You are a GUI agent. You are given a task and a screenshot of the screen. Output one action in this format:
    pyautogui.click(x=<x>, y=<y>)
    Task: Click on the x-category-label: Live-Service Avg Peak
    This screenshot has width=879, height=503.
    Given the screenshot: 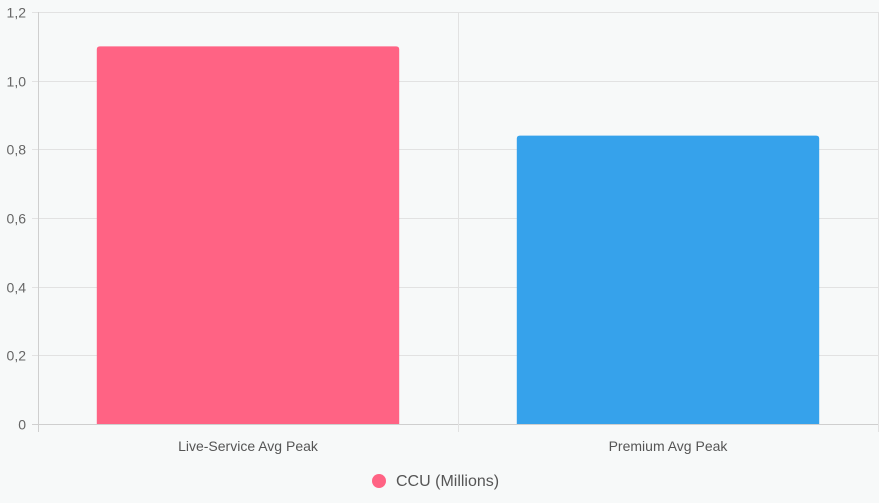 What is the action you would take?
    pyautogui.click(x=248, y=446)
    